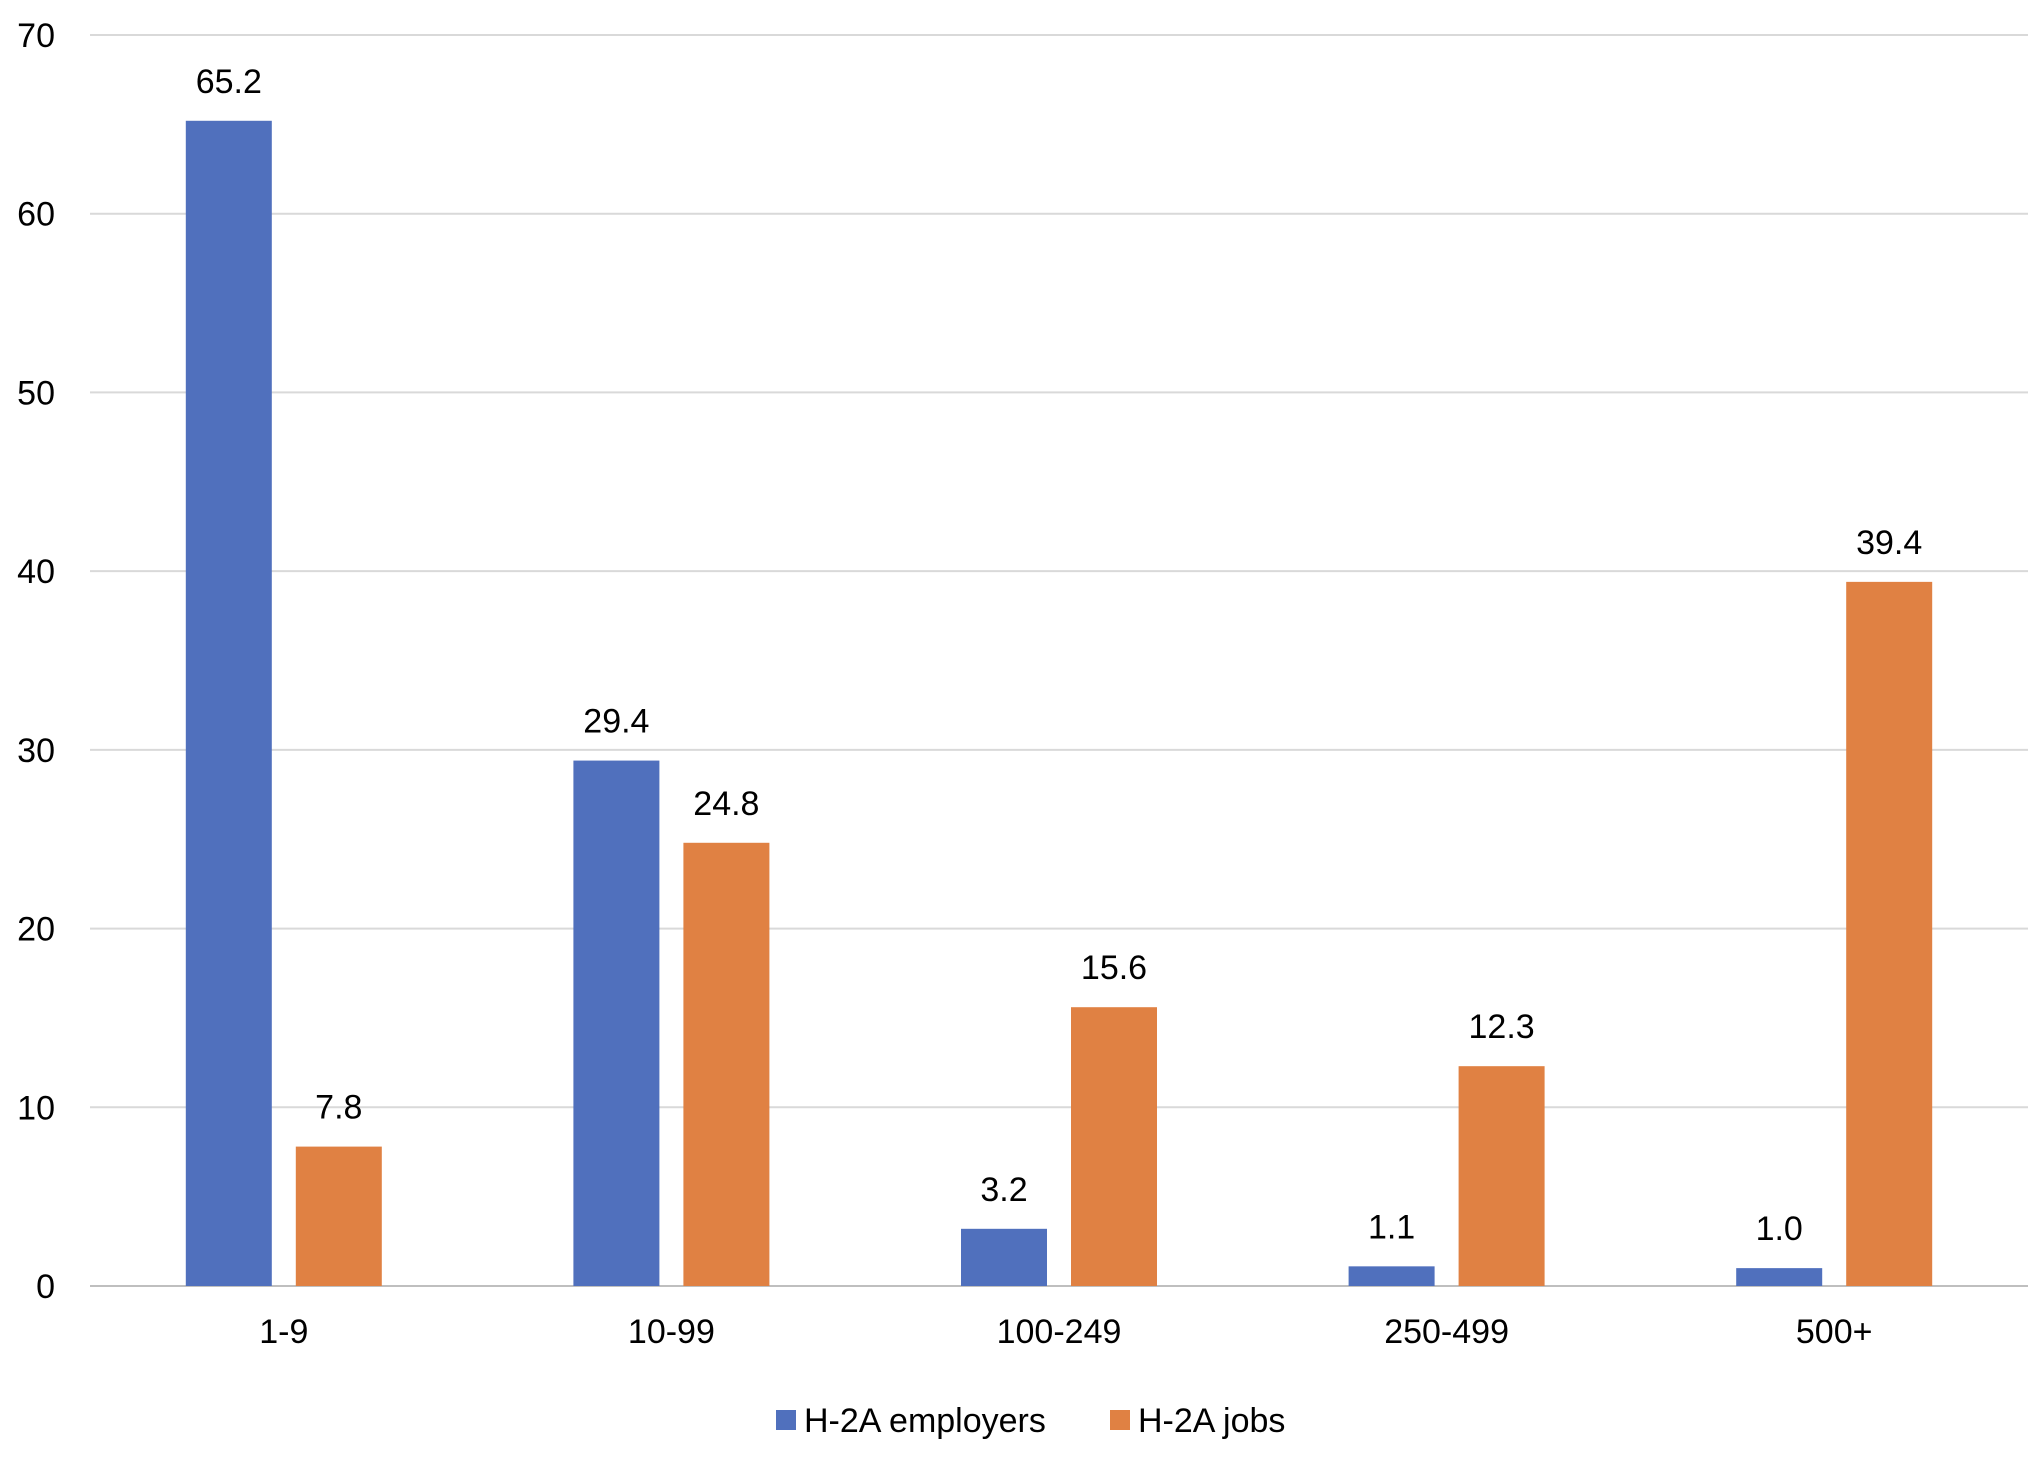 This screenshot has width=2036, height=1467. Describe the element at coordinates (36, 1108) in the screenshot. I see `y-tick-label: 10` at that location.